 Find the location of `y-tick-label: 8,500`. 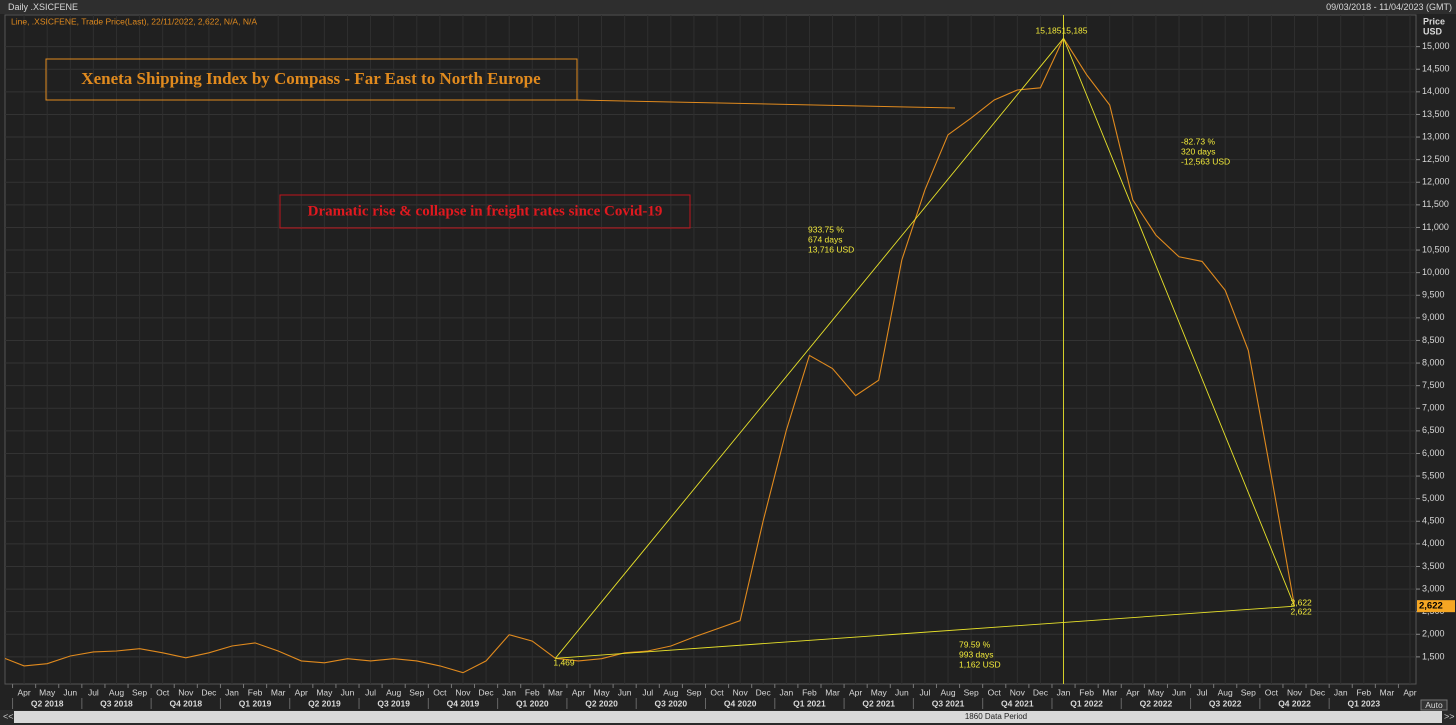

y-tick-label: 8,500 is located at coordinates (1433, 340).